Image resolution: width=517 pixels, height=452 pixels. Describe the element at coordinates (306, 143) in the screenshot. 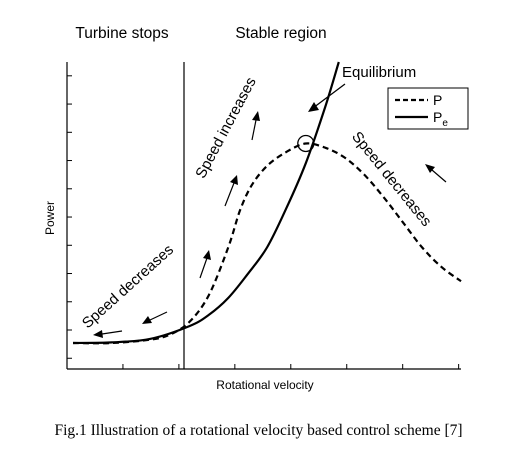

I see `equilibrium-marker` at that location.